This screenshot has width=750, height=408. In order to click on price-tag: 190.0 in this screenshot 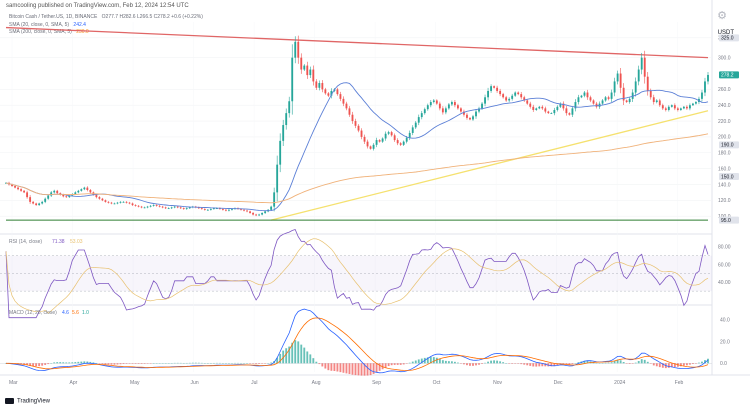, I will do `click(729, 145)`.